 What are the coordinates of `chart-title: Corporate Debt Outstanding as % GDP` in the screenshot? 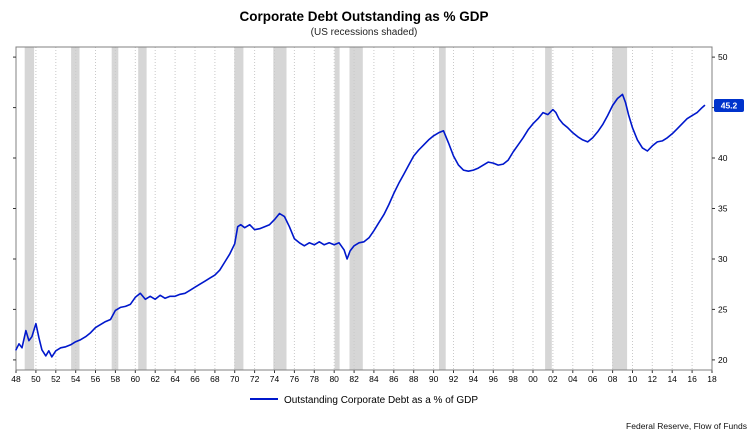 It's located at (364, 16).